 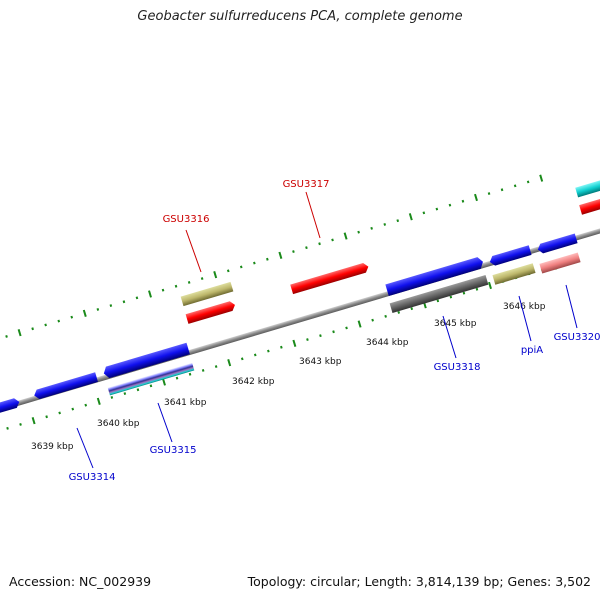 What do you see at coordinates (186, 219) in the screenshot?
I see `gene-label-gsu3316: GSU3316` at bounding box center [186, 219].